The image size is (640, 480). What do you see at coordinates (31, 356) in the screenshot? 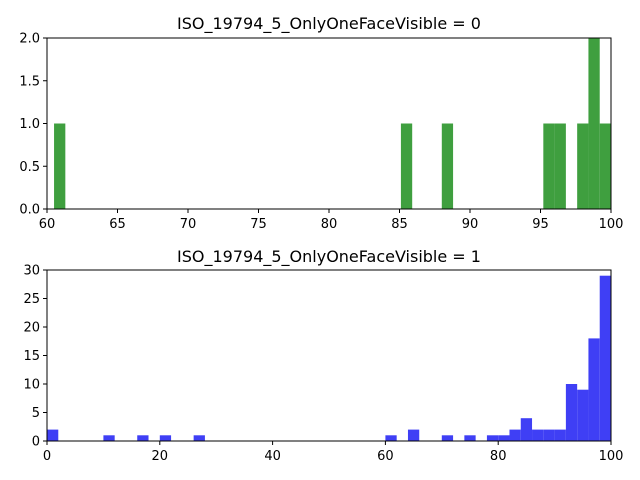
I see `y-tick-label: 15` at bounding box center [31, 356].